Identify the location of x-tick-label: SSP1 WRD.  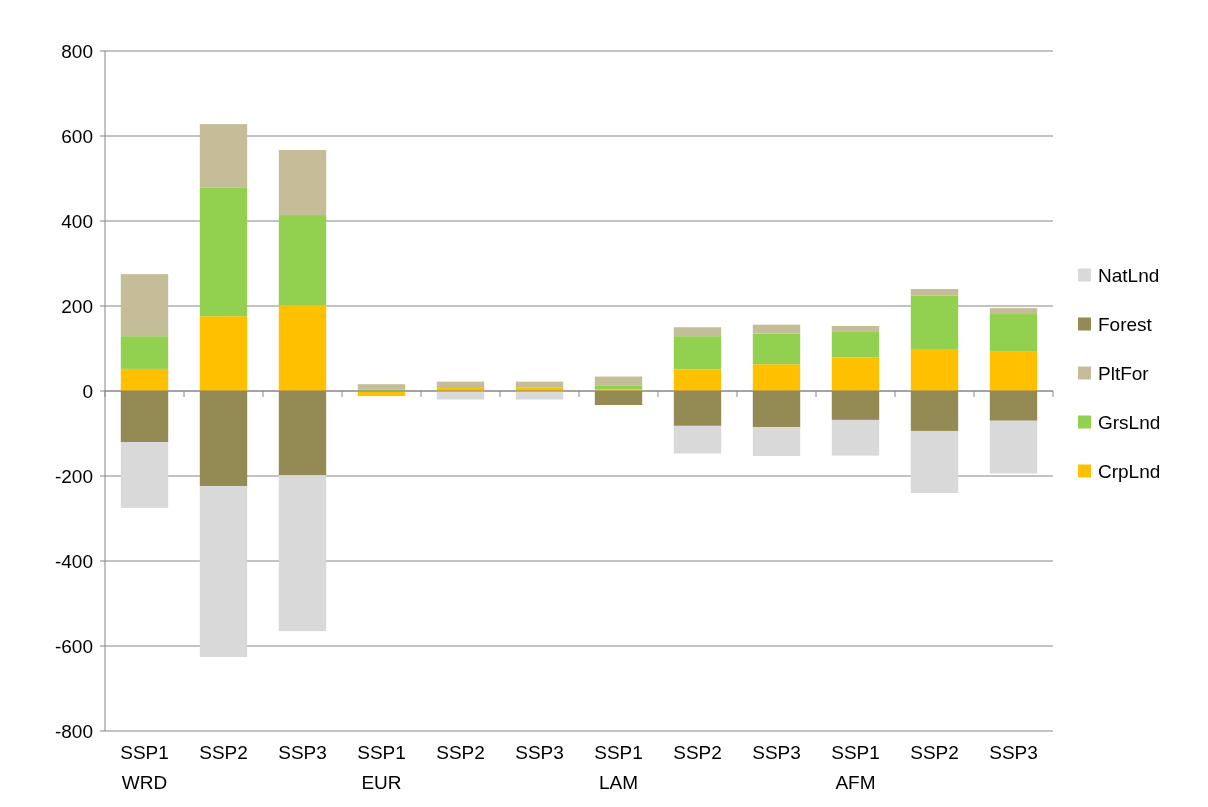
(144, 767).